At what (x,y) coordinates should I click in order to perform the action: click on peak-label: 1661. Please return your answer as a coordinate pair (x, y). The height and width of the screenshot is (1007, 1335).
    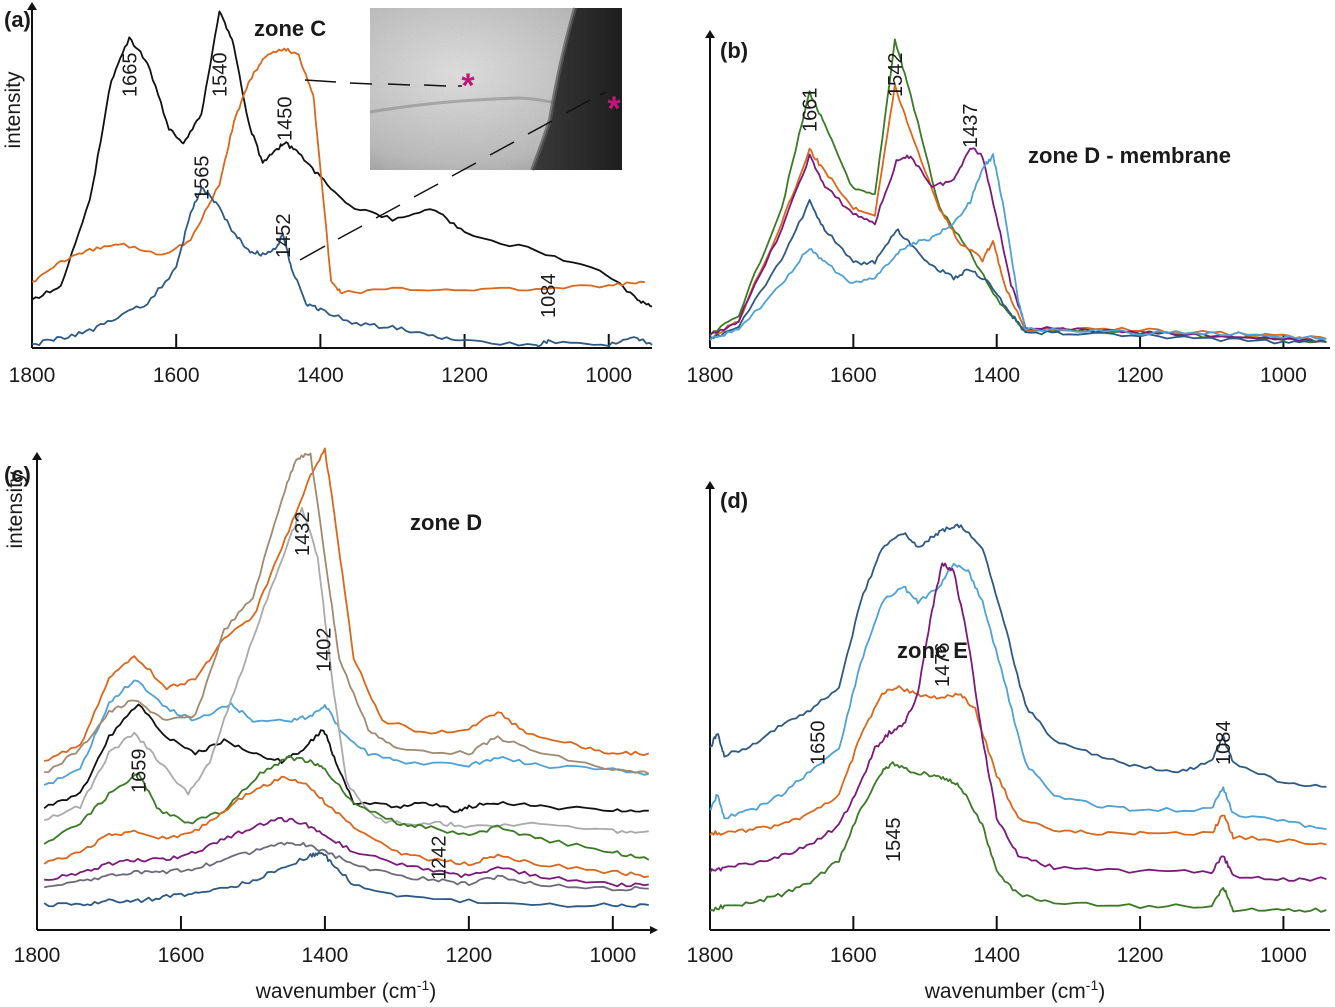
    Looking at the image, I should click on (811, 110).